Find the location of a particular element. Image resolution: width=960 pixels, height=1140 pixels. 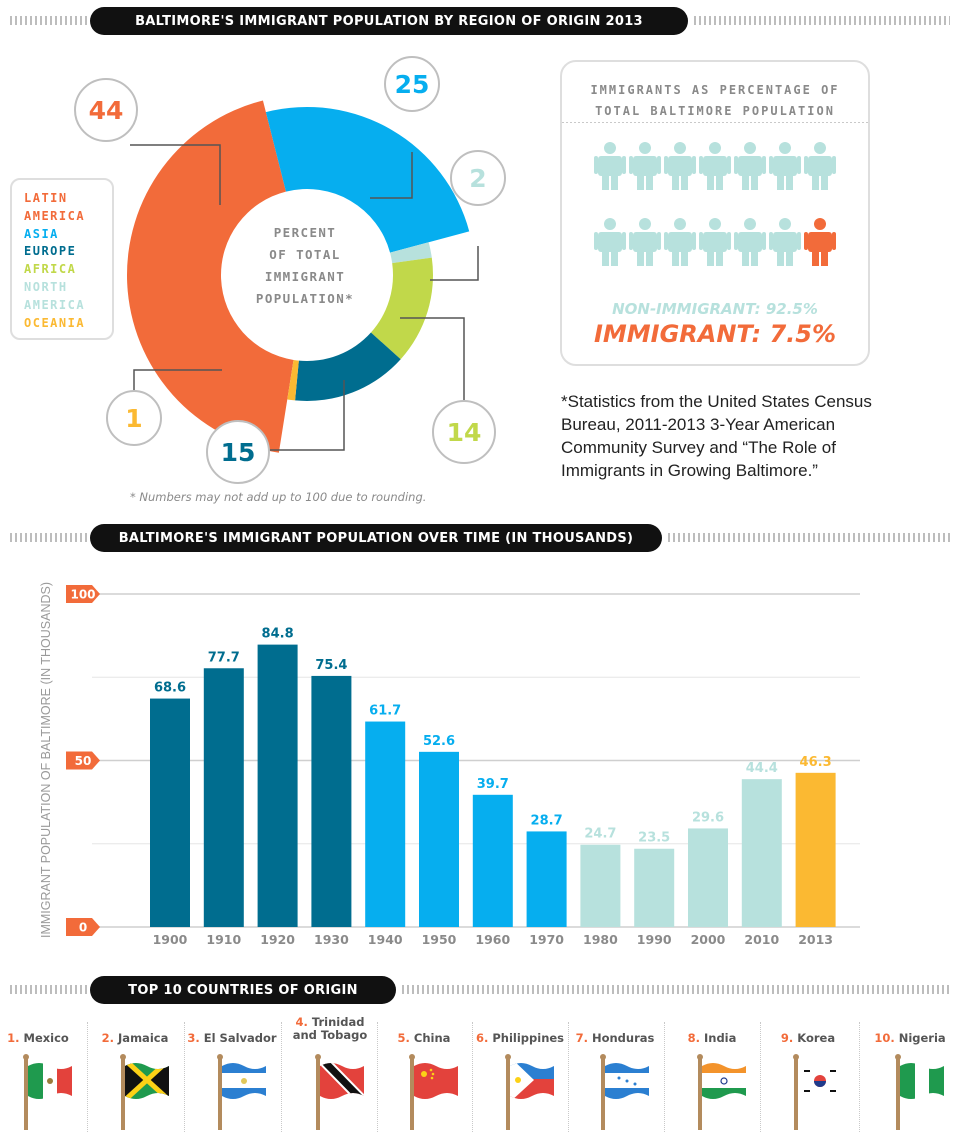

bar-data-label: 75.4 is located at coordinates (331, 665).